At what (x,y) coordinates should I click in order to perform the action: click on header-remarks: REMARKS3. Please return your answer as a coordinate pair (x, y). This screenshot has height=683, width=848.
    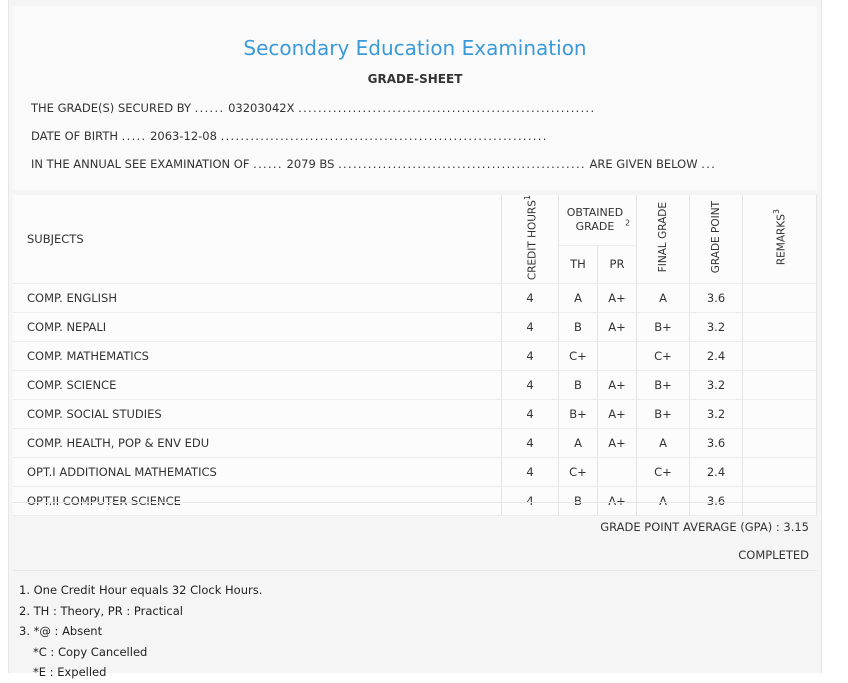
    Looking at the image, I should click on (779, 240).